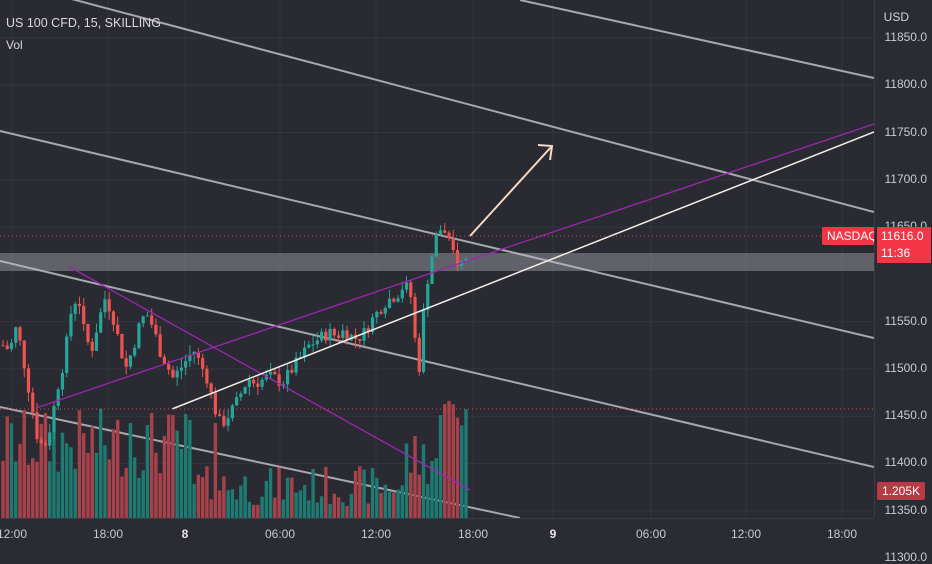  I want to click on time-tick-label: 12:00, so click(376, 534).